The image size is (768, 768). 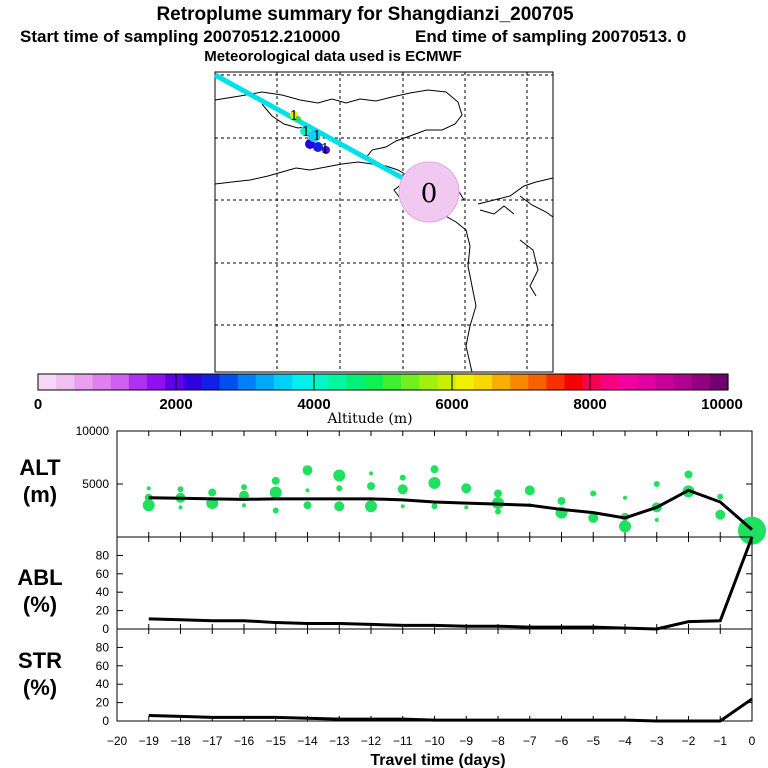 What do you see at coordinates (244, 741) in the screenshot?
I see `x-tick-label: −16` at bounding box center [244, 741].